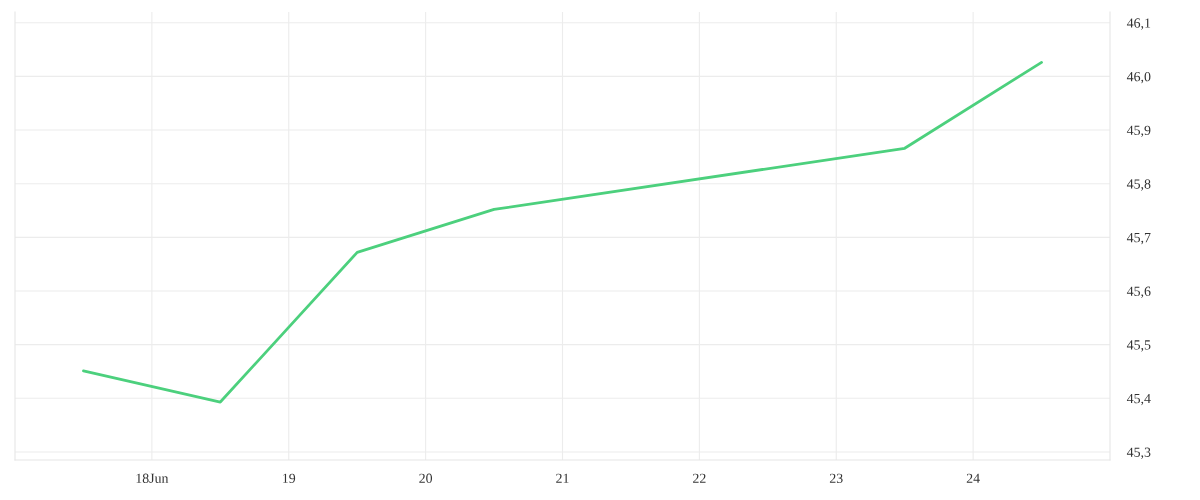  Describe the element at coordinates (1138, 346) in the screenshot. I see `y-tick-label: 45,5` at that location.